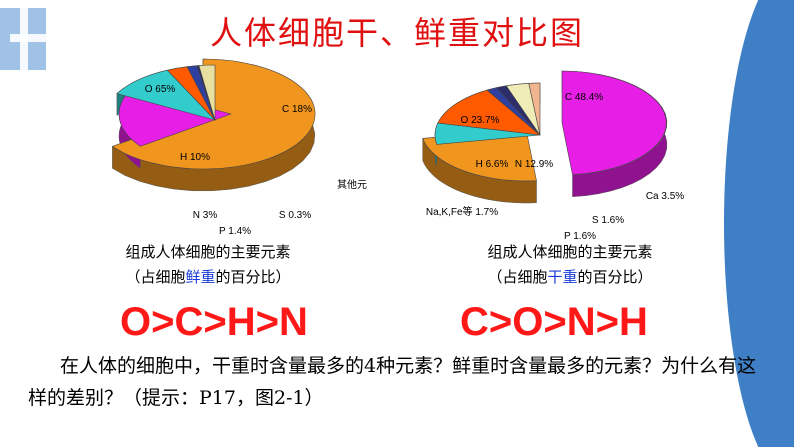 This screenshot has width=794, height=447. I want to click on pie-label-0-4: P 1.4%, so click(235, 231).